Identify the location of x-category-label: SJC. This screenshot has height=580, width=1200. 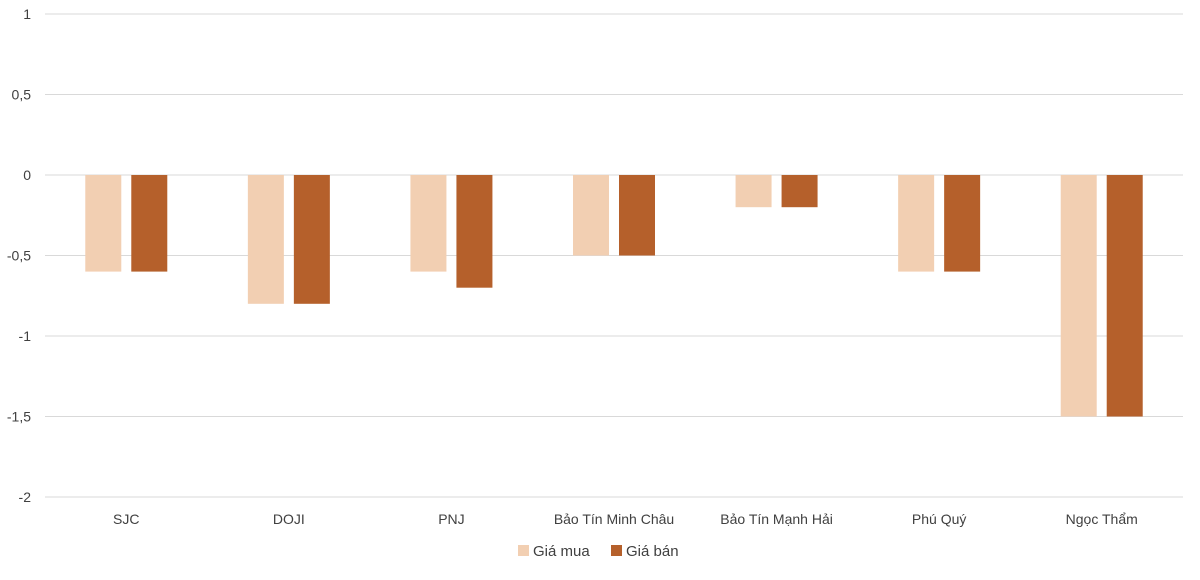
(126, 519).